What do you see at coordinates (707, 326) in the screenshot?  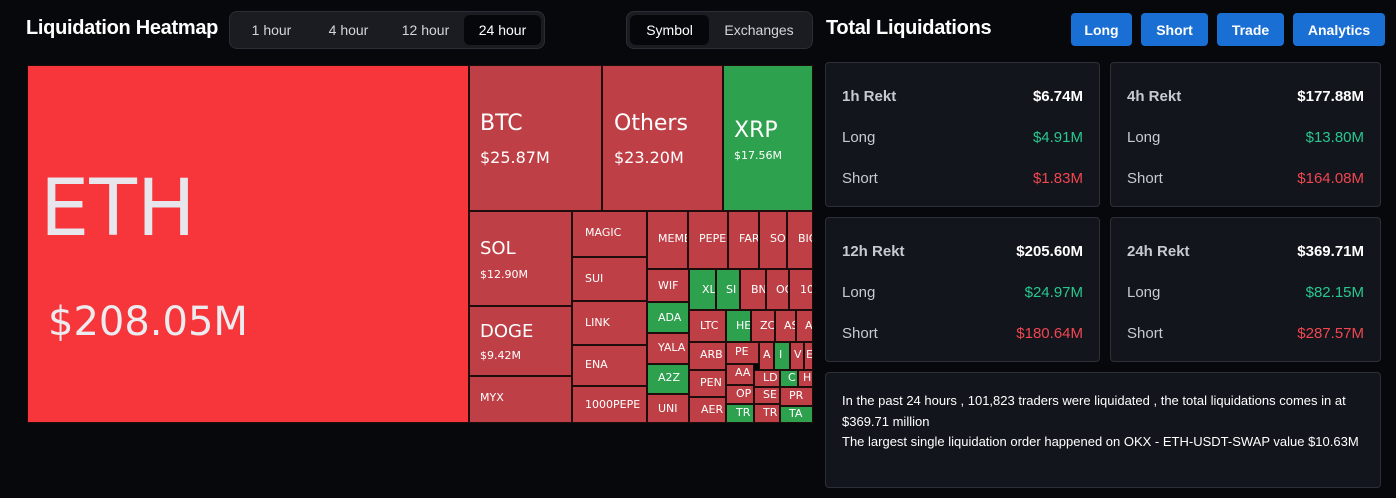 I see `heatmap-cell-ltc: LTC` at bounding box center [707, 326].